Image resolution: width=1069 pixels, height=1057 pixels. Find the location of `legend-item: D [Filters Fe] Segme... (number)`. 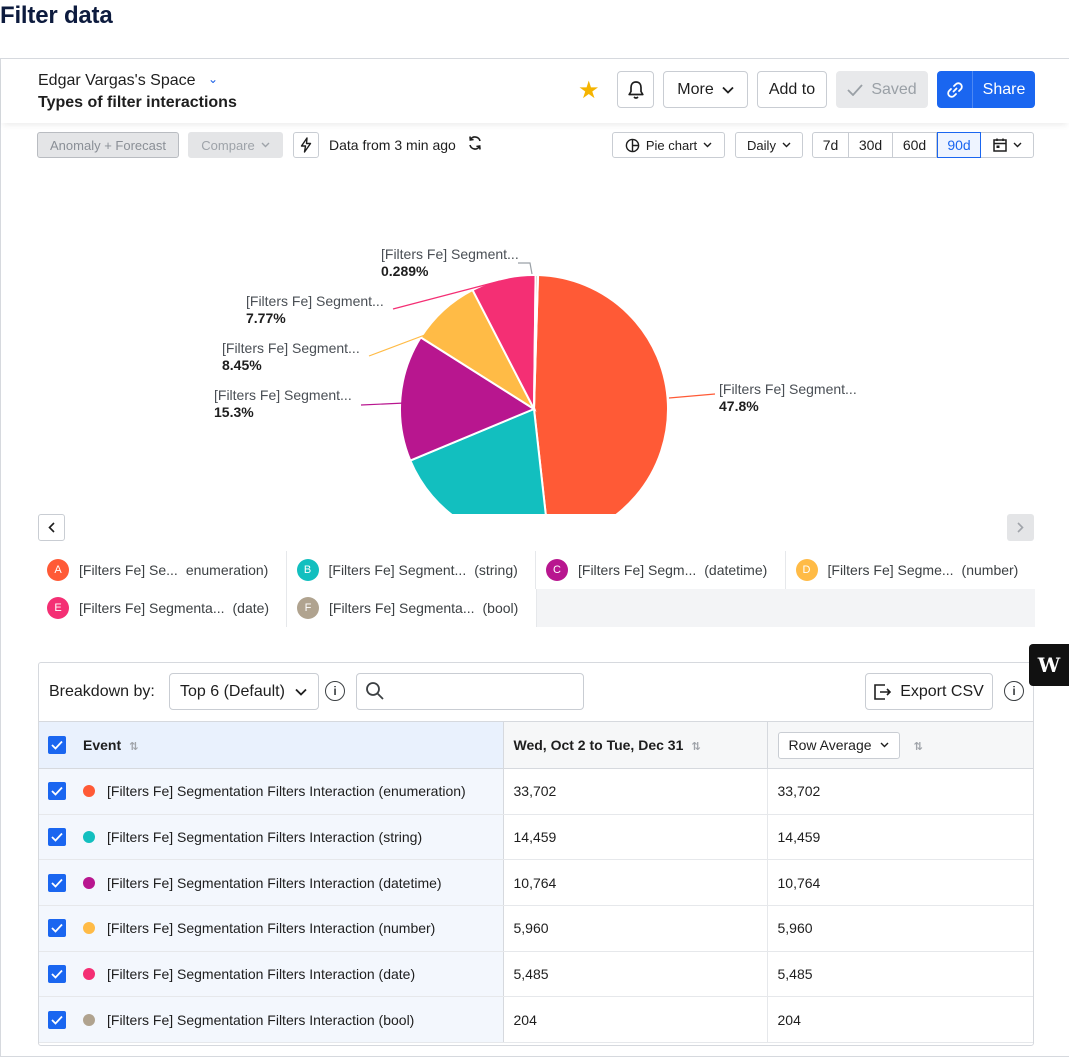

legend-item: D [Filters Fe] Segme... (number) is located at coordinates (911, 570).